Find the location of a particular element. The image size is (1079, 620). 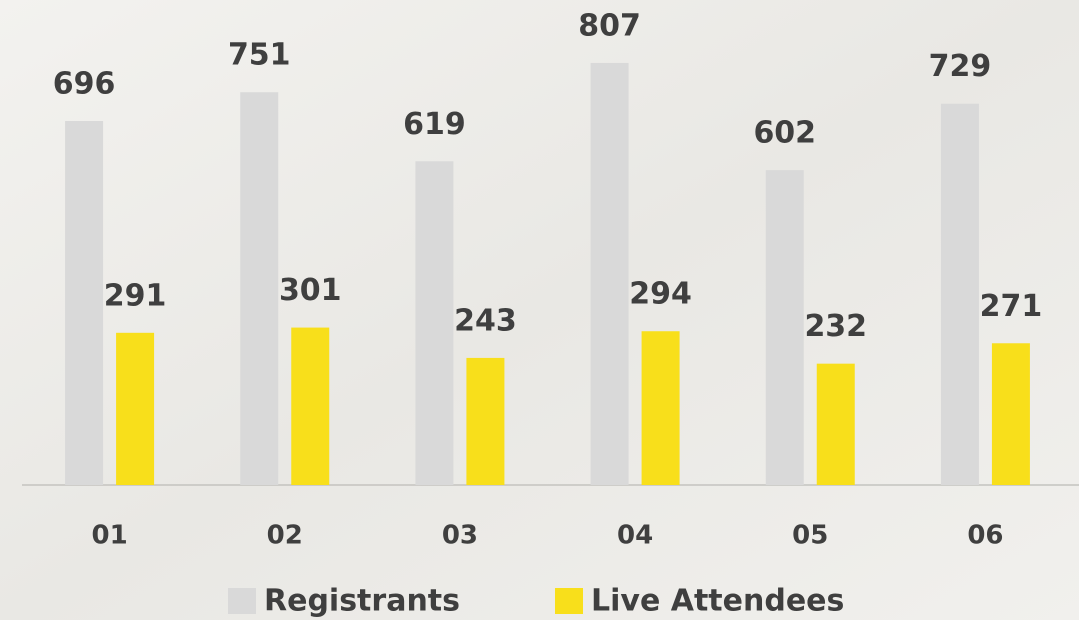

data-label: 271 is located at coordinates (1011, 306).